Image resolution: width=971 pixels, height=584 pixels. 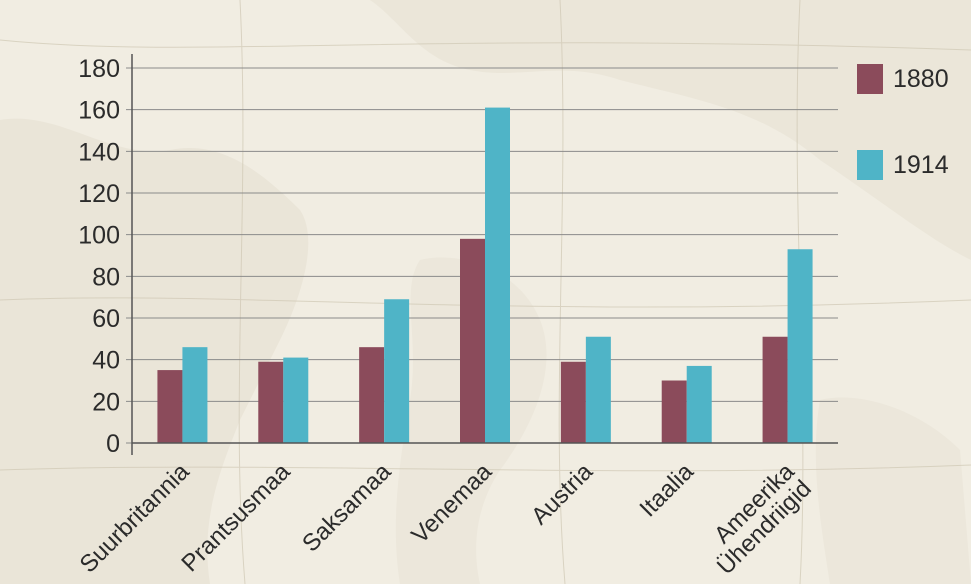 I want to click on y-tick-label: 160, so click(x=99, y=111).